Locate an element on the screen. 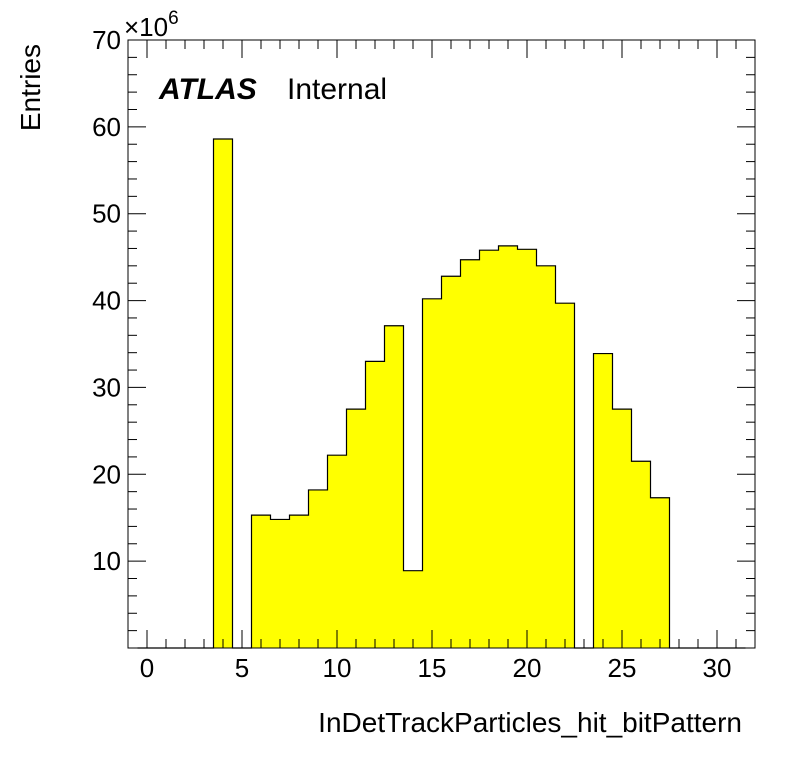 This screenshot has width=796, height=772. y-tick-label: 40 is located at coordinates (106, 301).